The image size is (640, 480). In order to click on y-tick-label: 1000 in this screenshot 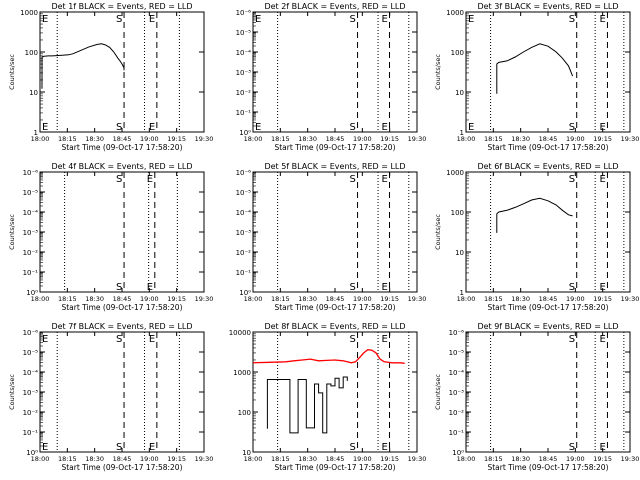, I will do `click(455, 173)`.